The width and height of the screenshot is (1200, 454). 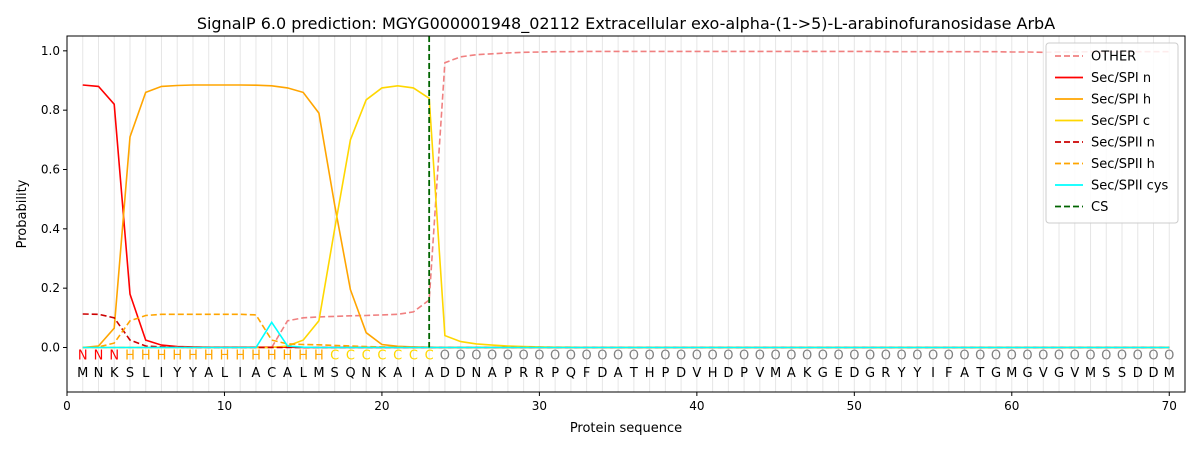 I want to click on x-tick-label: 40, so click(x=696, y=406).